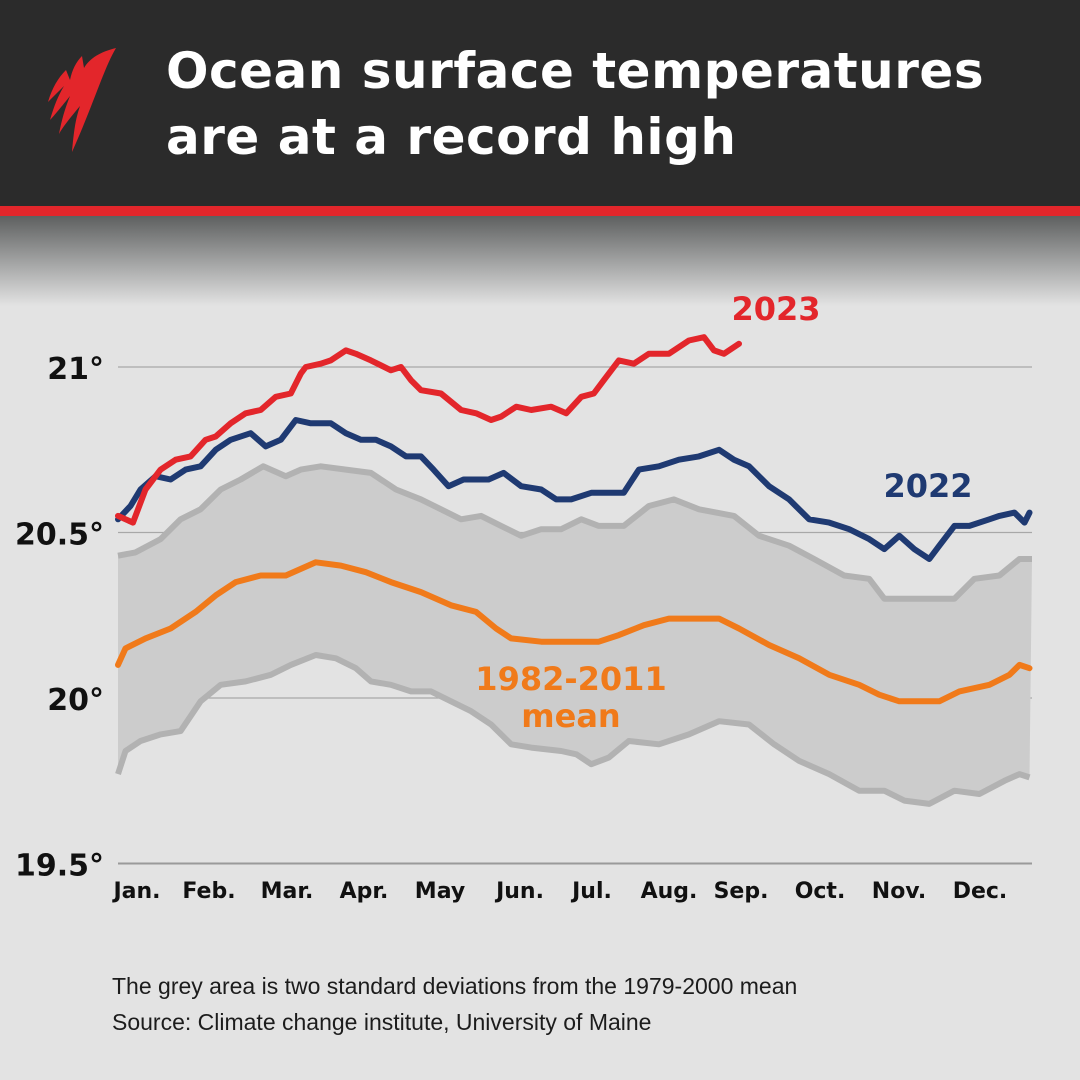 The height and width of the screenshot is (1080, 1080). I want to click on accent-stripe, so click(540, 211).